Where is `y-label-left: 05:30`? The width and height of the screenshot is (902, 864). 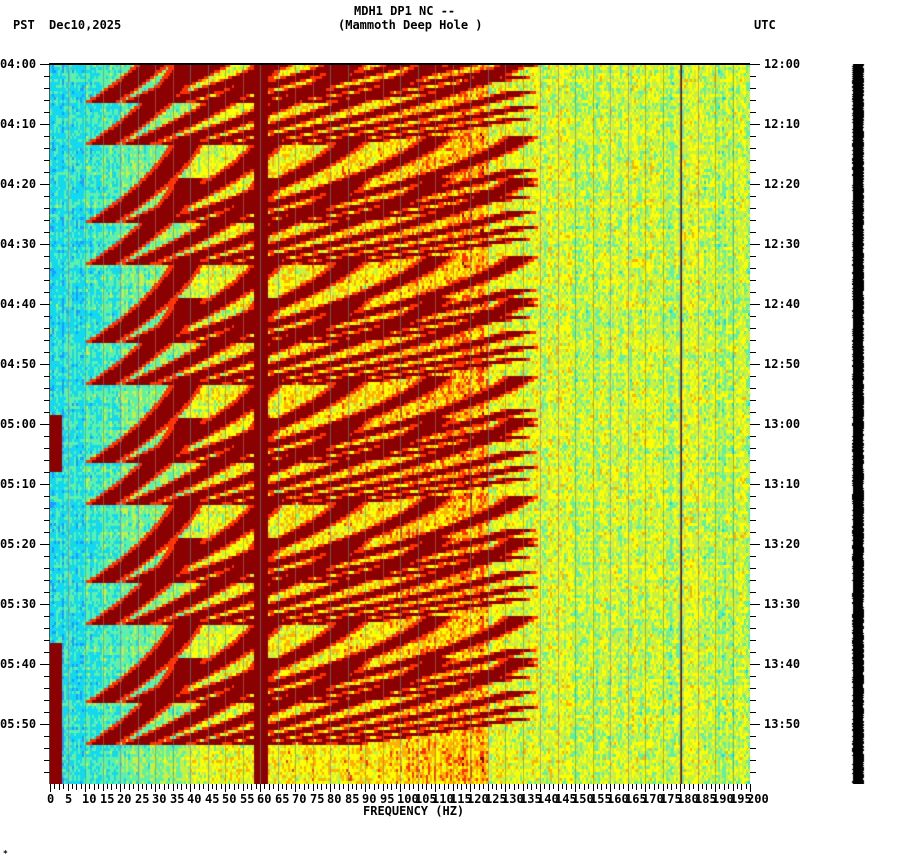
y-label-left: 05:30 is located at coordinates (18, 604).